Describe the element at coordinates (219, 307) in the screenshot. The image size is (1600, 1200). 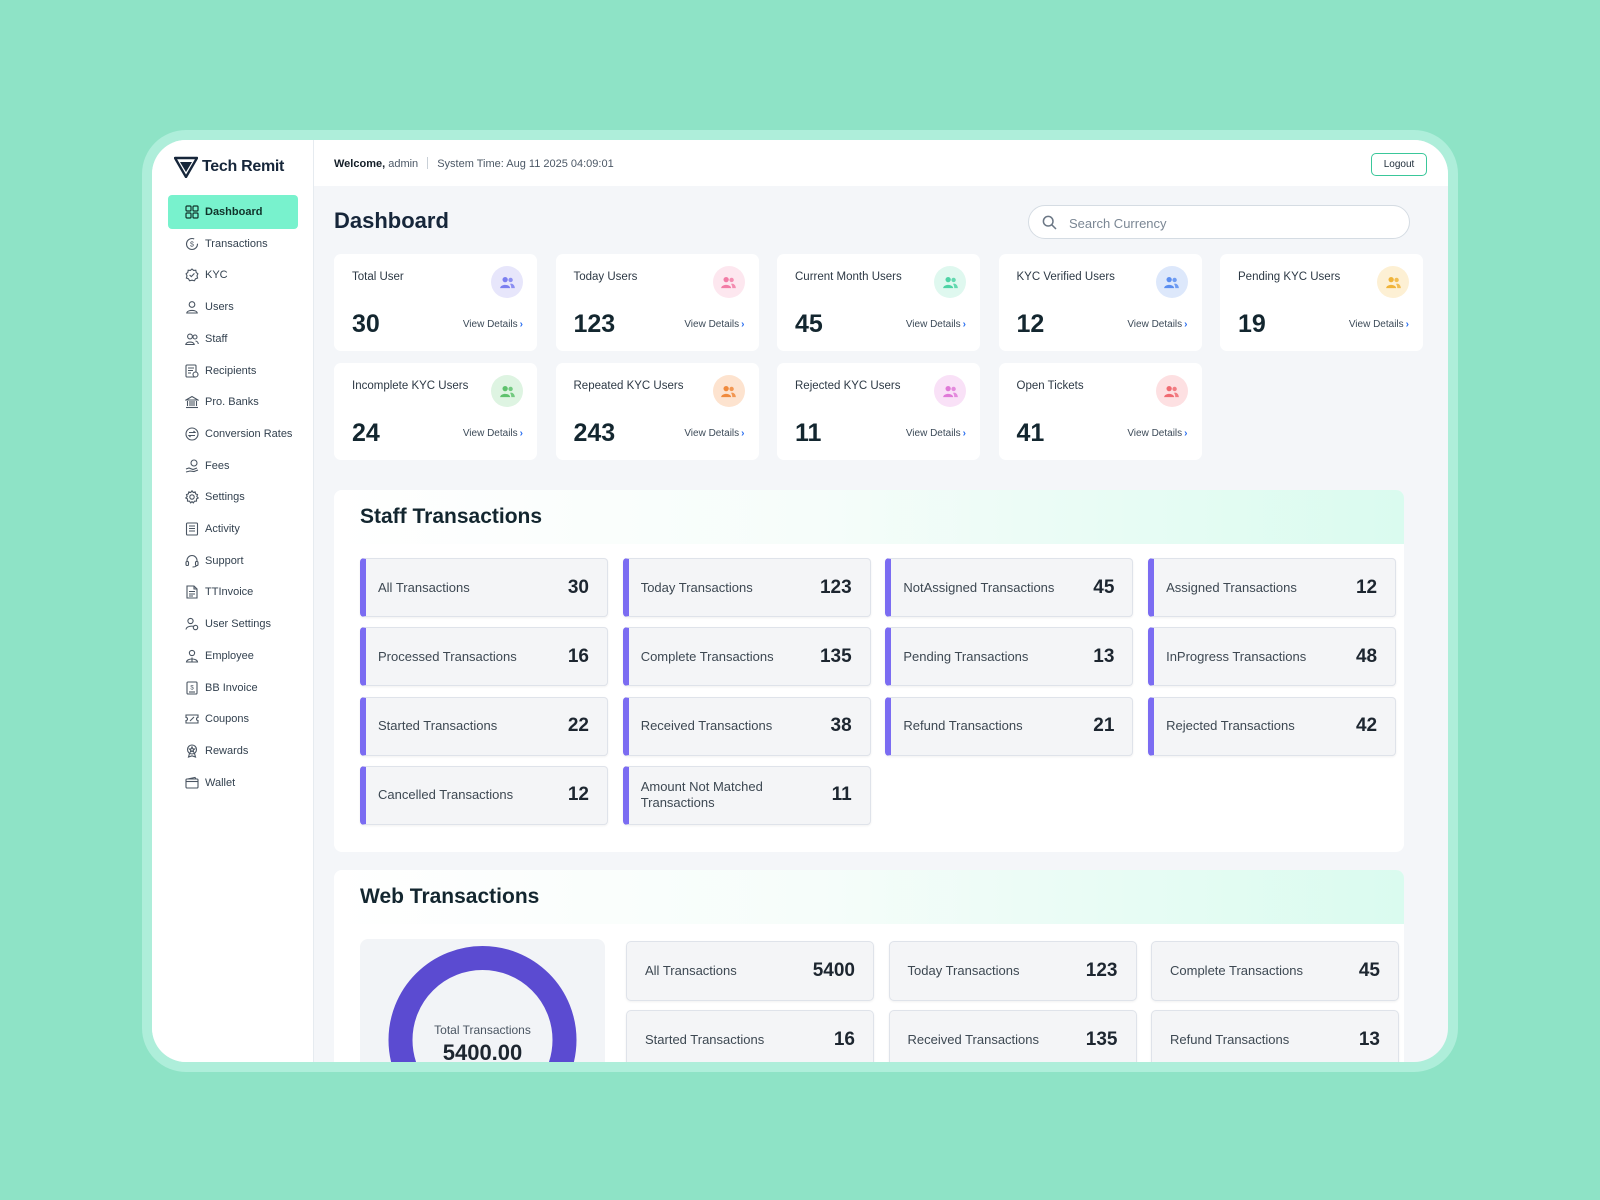
I see `sidebar-item-label: Users` at that location.